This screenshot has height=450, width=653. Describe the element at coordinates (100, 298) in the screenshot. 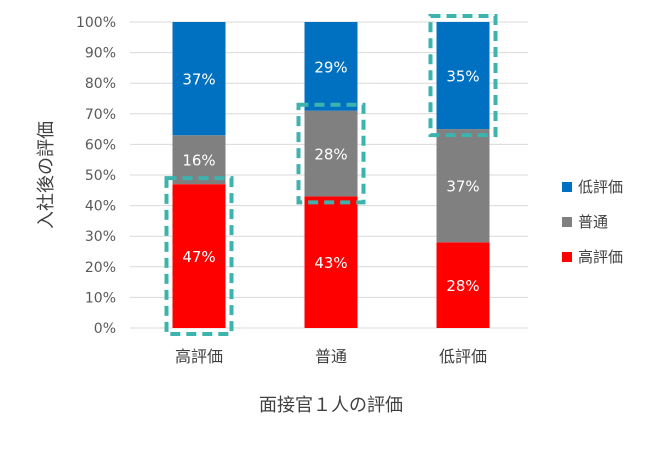

I see `y-tick-label: 10%` at that location.